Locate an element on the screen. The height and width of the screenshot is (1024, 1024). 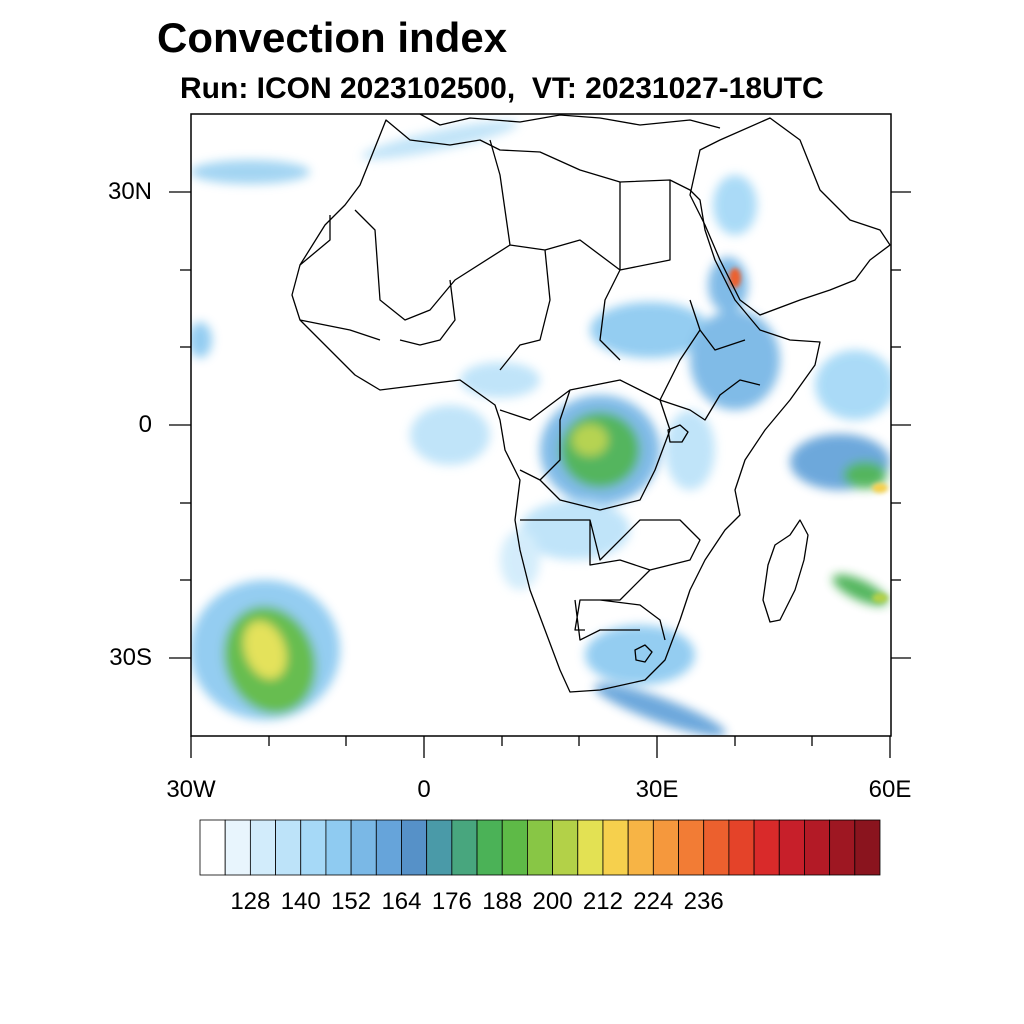
shade-south-atlantic-peak is located at coordinates (265, 650).